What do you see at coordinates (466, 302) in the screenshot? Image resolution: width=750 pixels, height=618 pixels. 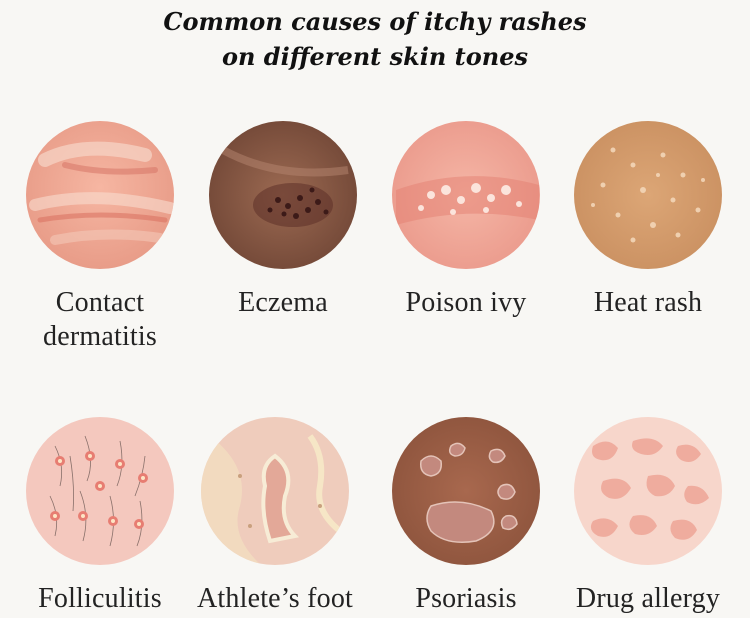 I see `rash-label: Poison ivy` at bounding box center [466, 302].